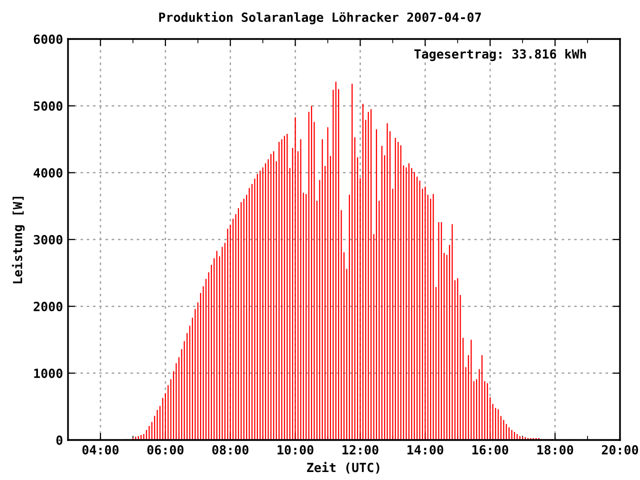 The width and height of the screenshot is (640, 480). I want to click on x-tick-label: 04:00, so click(100, 450).